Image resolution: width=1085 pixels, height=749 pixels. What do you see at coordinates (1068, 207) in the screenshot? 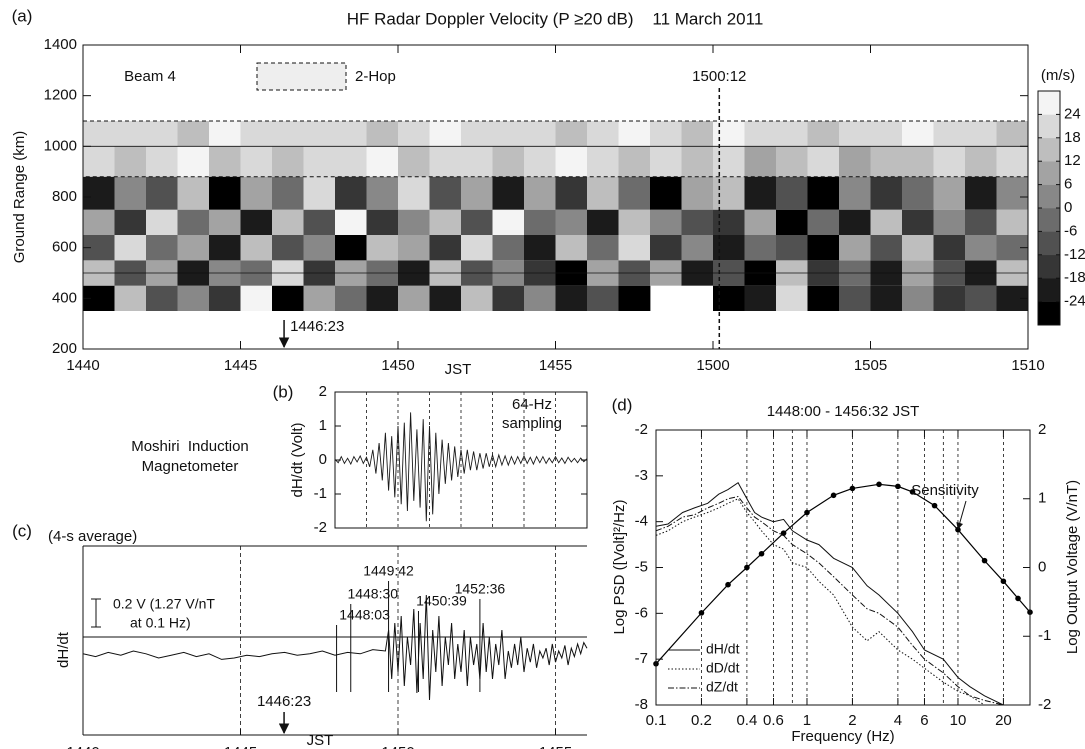
I see `colorbar-tick-label: 0` at bounding box center [1068, 207].